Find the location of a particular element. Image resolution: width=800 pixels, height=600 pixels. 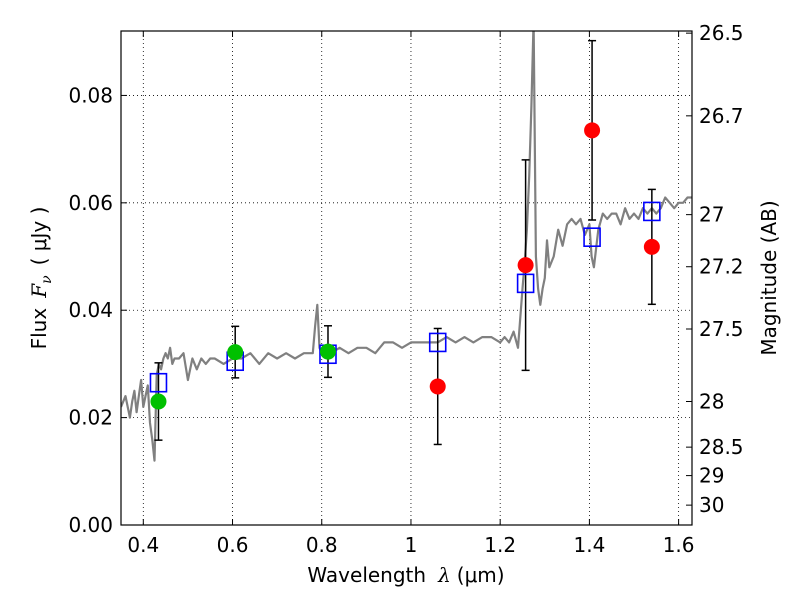

x-tick-label: 0.8 is located at coordinates (322, 545).